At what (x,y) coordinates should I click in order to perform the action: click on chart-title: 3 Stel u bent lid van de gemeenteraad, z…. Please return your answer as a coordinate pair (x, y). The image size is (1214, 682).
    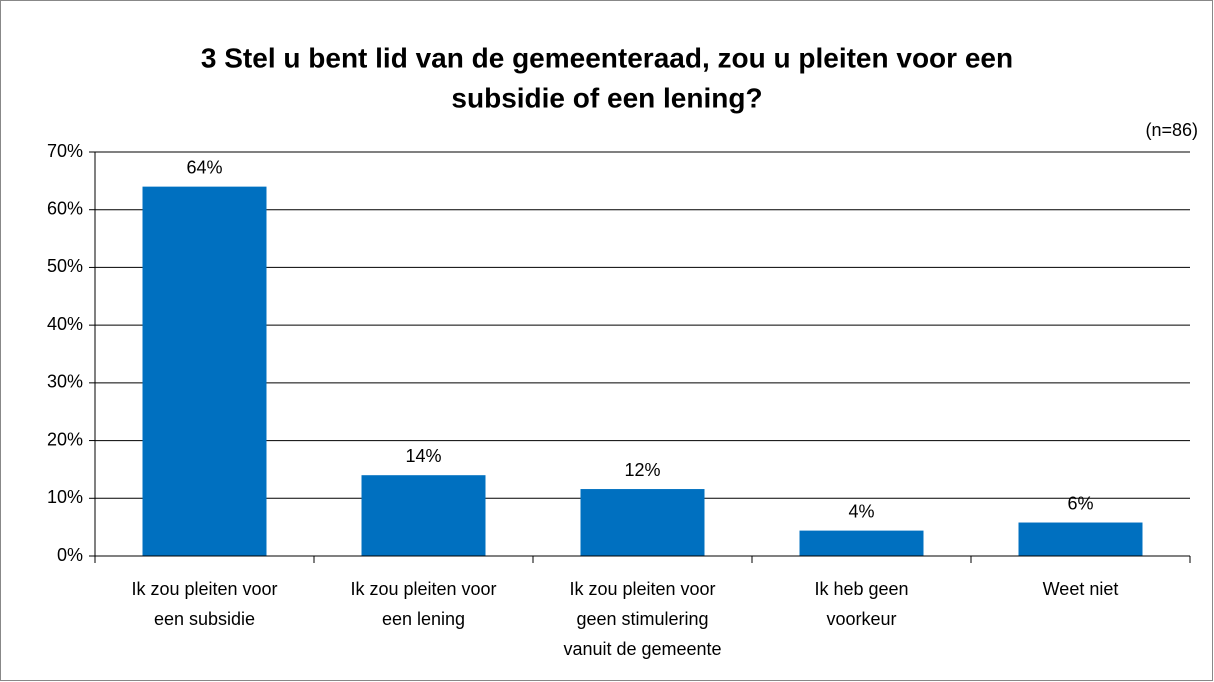
    Looking at the image, I should click on (607, 57).